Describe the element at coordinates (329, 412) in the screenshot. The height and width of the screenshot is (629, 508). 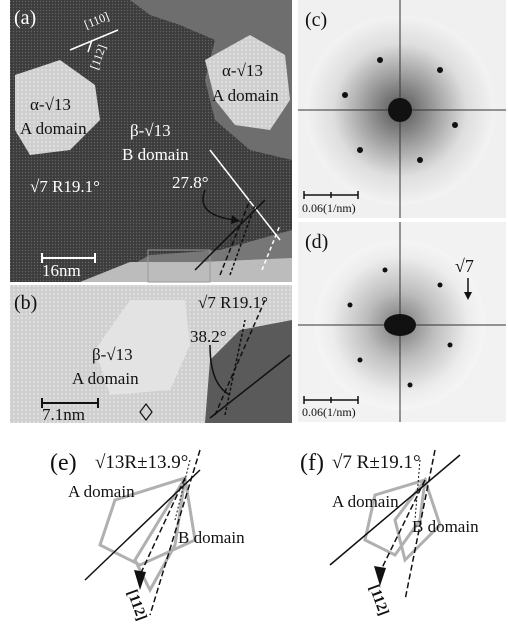
I see `scale-bar-d: 0.06(1/nm)` at that location.